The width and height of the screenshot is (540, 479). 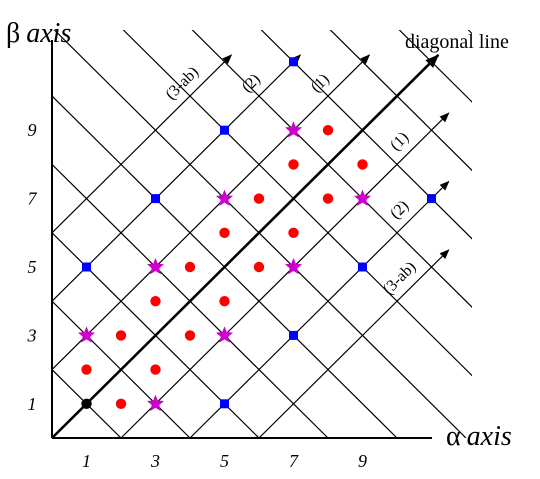 What do you see at coordinates (86, 461) in the screenshot?
I see `x-tick-label: 1` at bounding box center [86, 461].